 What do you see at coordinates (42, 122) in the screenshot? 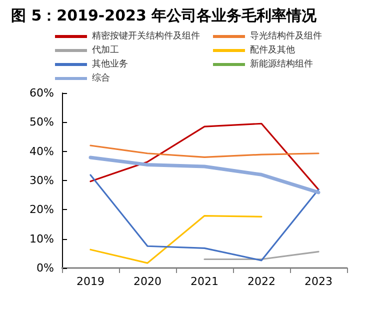
I see `y-tick-label: 50%` at bounding box center [42, 122].